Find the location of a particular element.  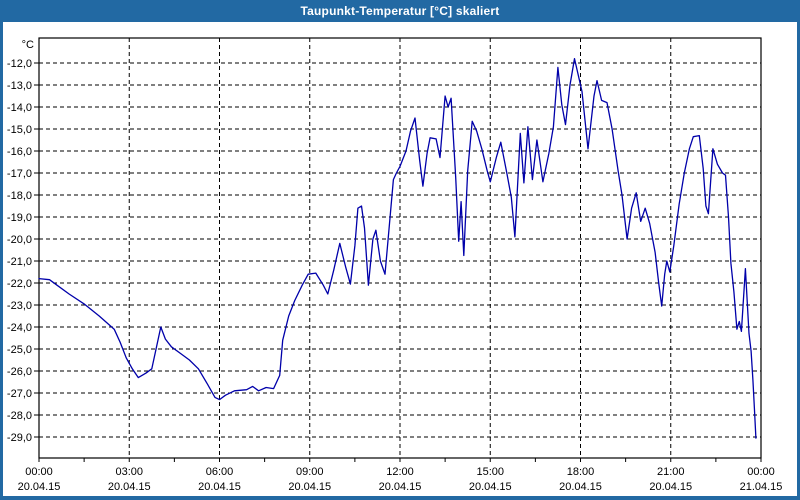

y-tick-label: -13,0 is located at coordinates (19, 86).